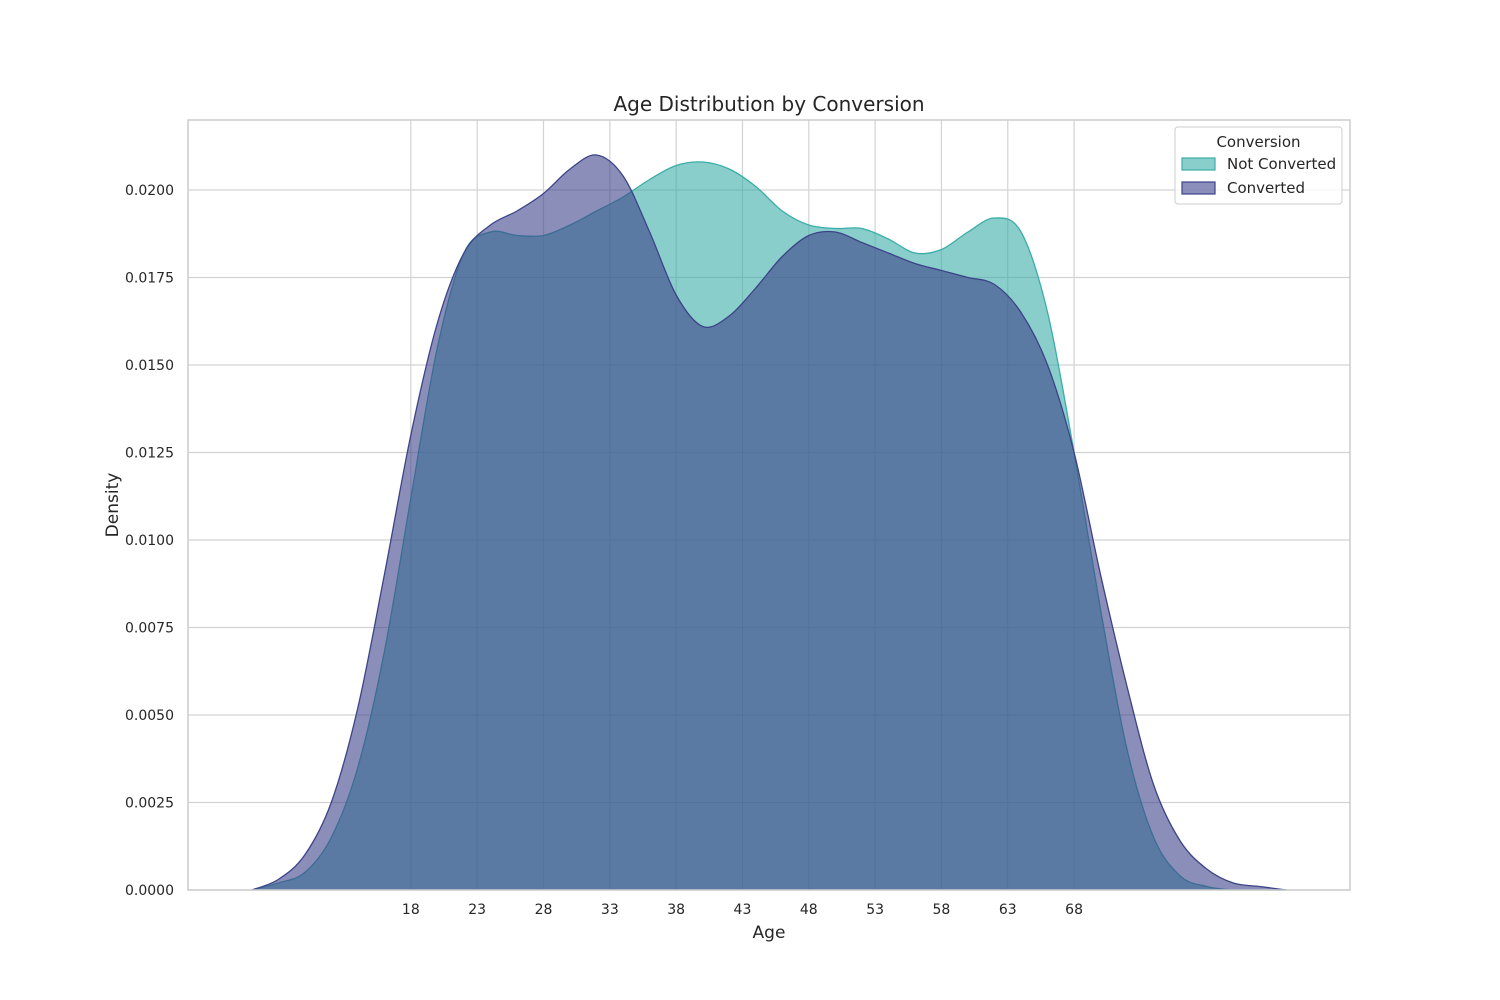 The width and height of the screenshot is (1500, 1000). I want to click on x-tick-label: 63, so click(1008, 910).